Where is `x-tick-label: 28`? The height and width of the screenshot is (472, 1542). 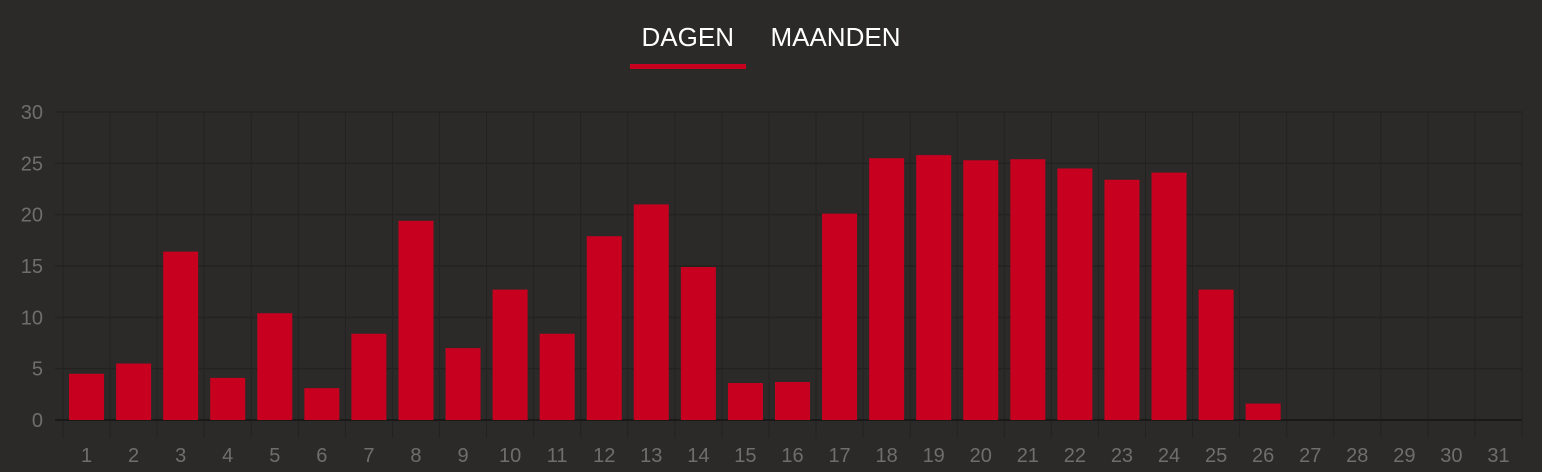
x-tick-label: 28 is located at coordinates (1357, 456).